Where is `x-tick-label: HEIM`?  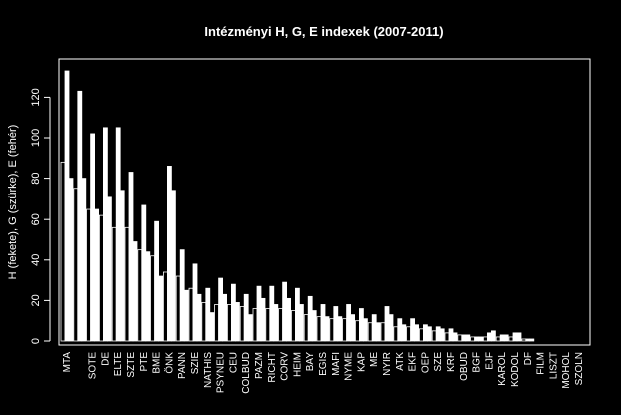
x-tick-label: HEIM is located at coordinates (297, 364).